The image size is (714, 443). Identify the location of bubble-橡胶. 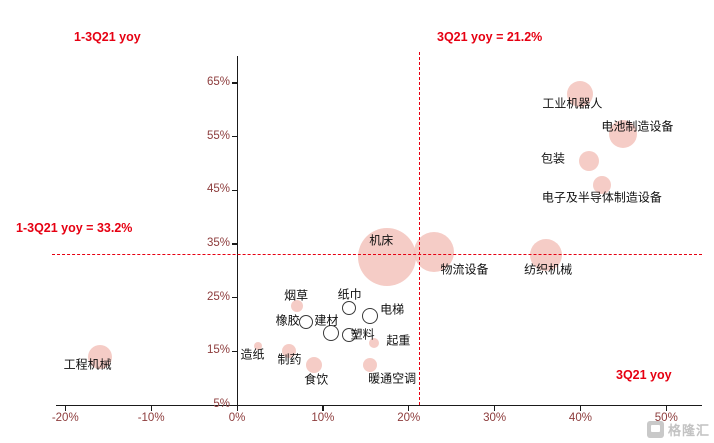
(305, 321).